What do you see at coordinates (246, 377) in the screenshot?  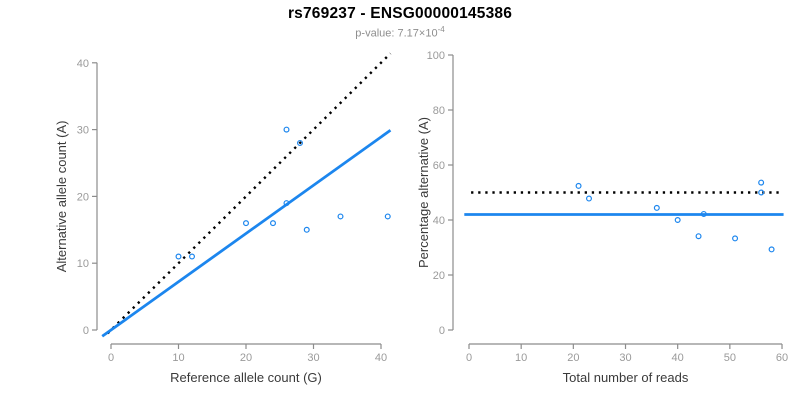 I see `x-axis-title: Reference allele count (G)` at bounding box center [246, 377].